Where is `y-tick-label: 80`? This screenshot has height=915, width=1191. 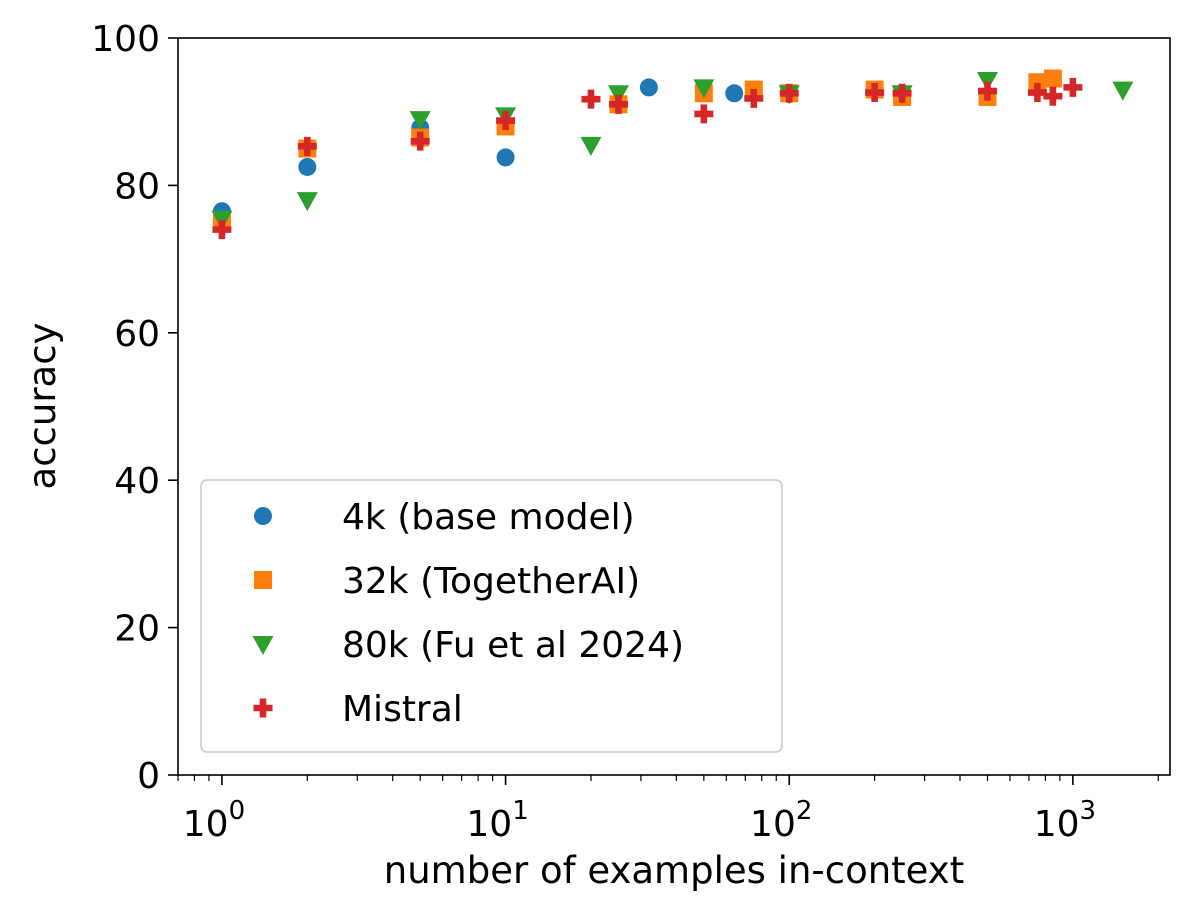 y-tick-label: 80 is located at coordinates (137, 186).